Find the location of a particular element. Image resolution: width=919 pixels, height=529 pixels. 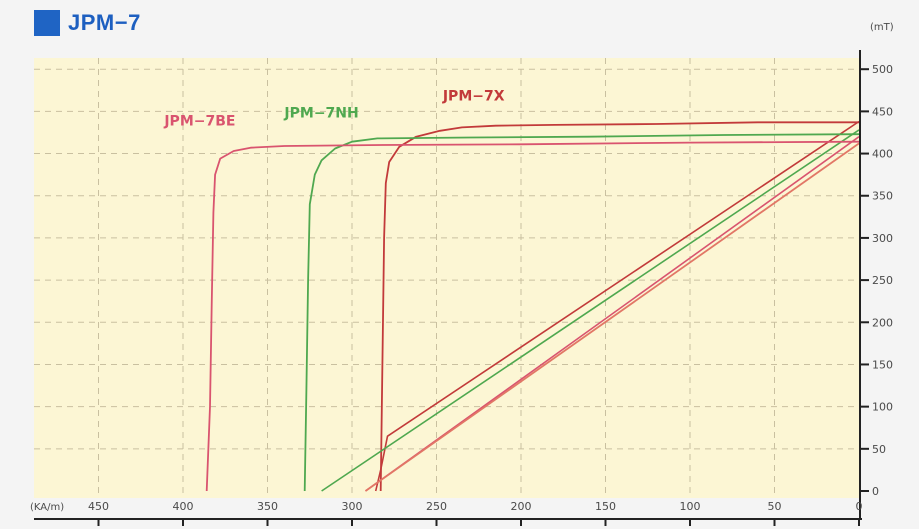

series-label: JPM−7X is located at coordinates (473, 96).